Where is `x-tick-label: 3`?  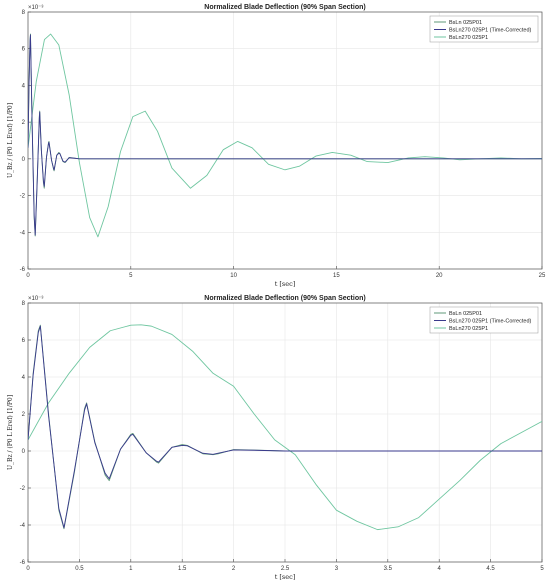 x-tick-label: 3 is located at coordinates (337, 569).